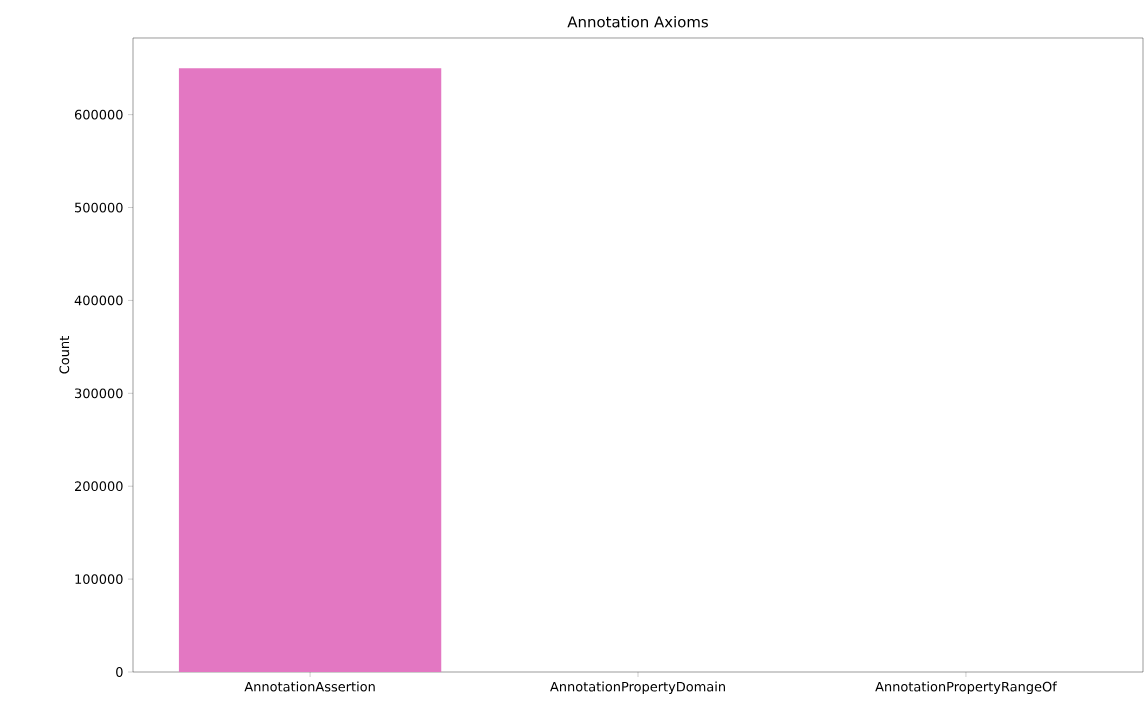  What do you see at coordinates (309, 686) in the screenshot?
I see `x-tick-label: AnnotationAssertion` at bounding box center [309, 686].